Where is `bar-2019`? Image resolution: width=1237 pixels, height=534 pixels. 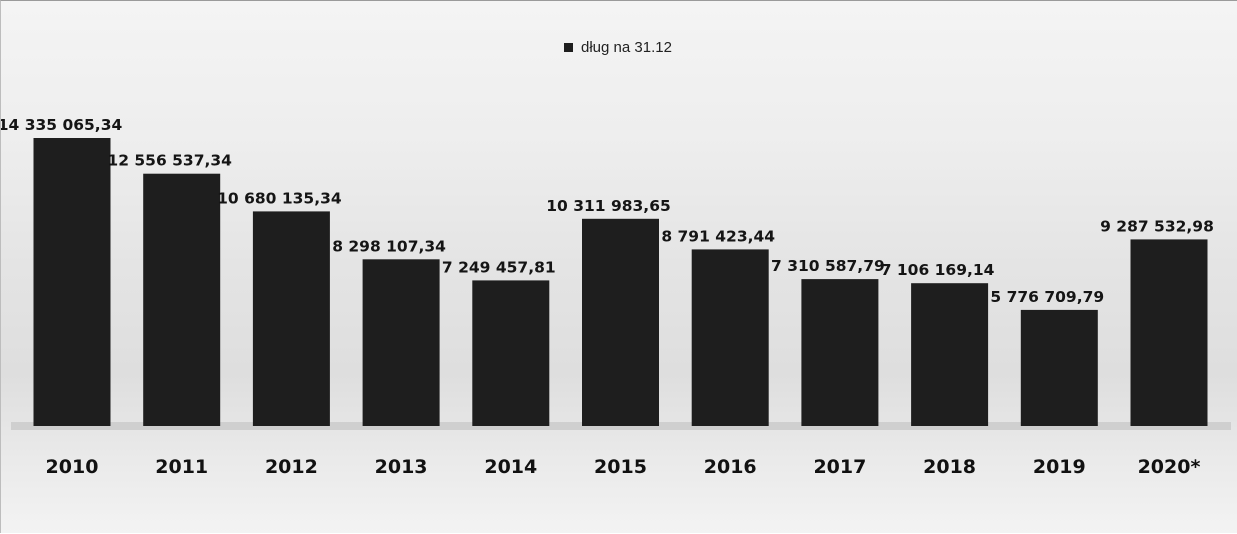 bar-2019 is located at coordinates (1059, 367).